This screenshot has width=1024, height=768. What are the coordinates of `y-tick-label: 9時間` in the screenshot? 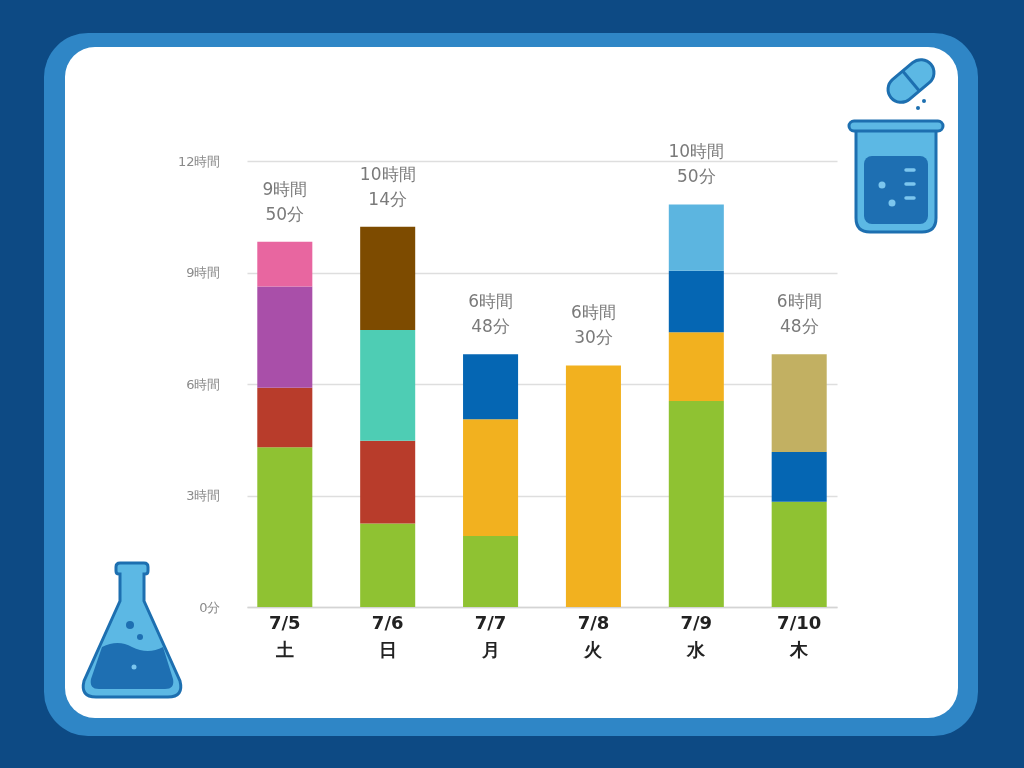 It's located at (203, 272).